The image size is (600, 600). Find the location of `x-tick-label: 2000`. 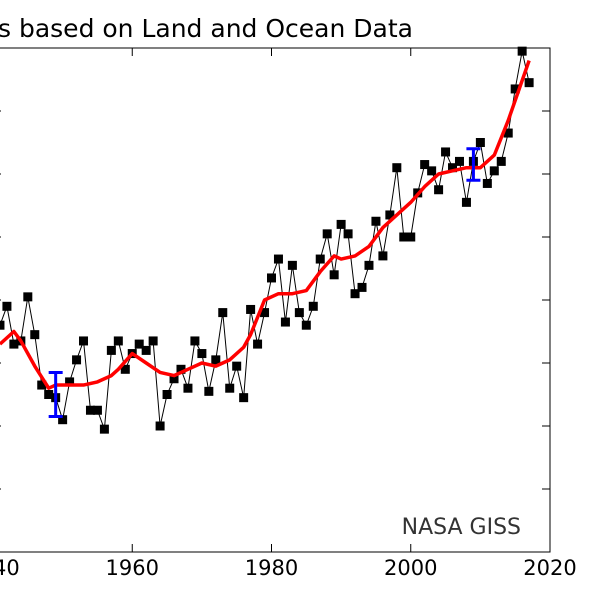

x-tick-label: 2000 is located at coordinates (410, 568).